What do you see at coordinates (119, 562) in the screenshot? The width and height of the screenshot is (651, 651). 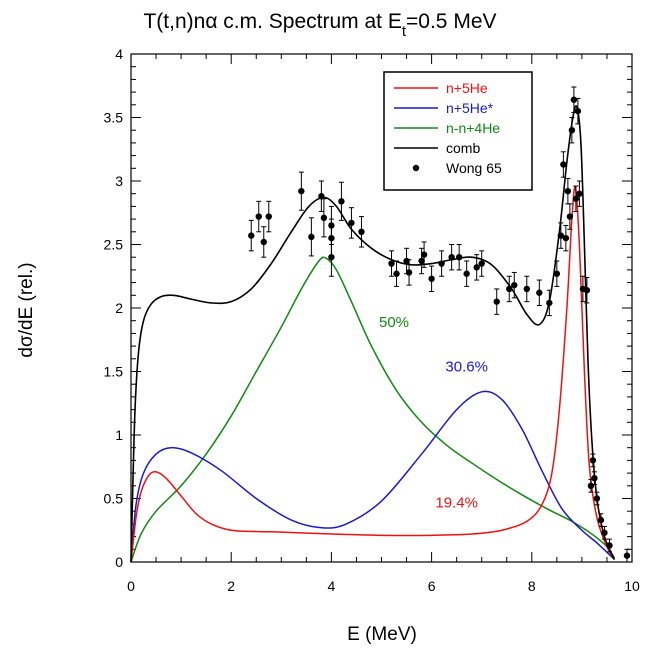 I see `y-tick-label: 0` at bounding box center [119, 562].